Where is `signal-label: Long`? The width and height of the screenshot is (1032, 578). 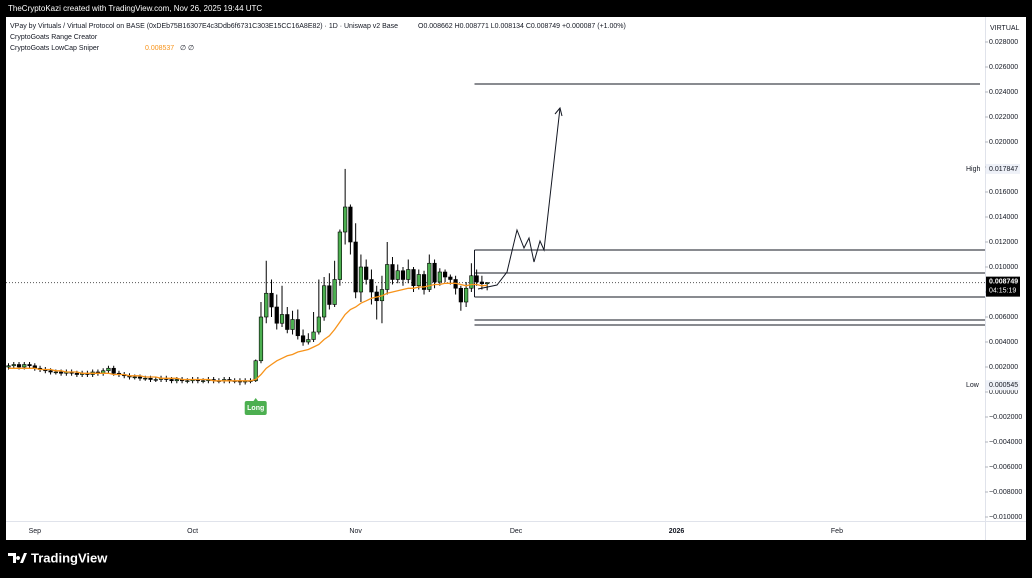
signal-label: Long is located at coordinates (255, 408).